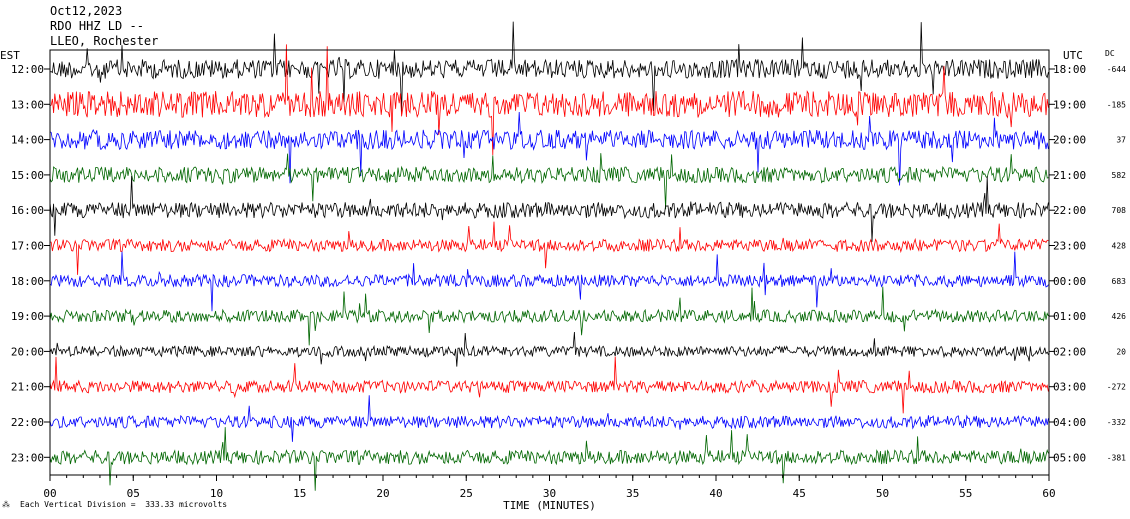  I want to click on x-tick-label: 60, so click(1048, 493).